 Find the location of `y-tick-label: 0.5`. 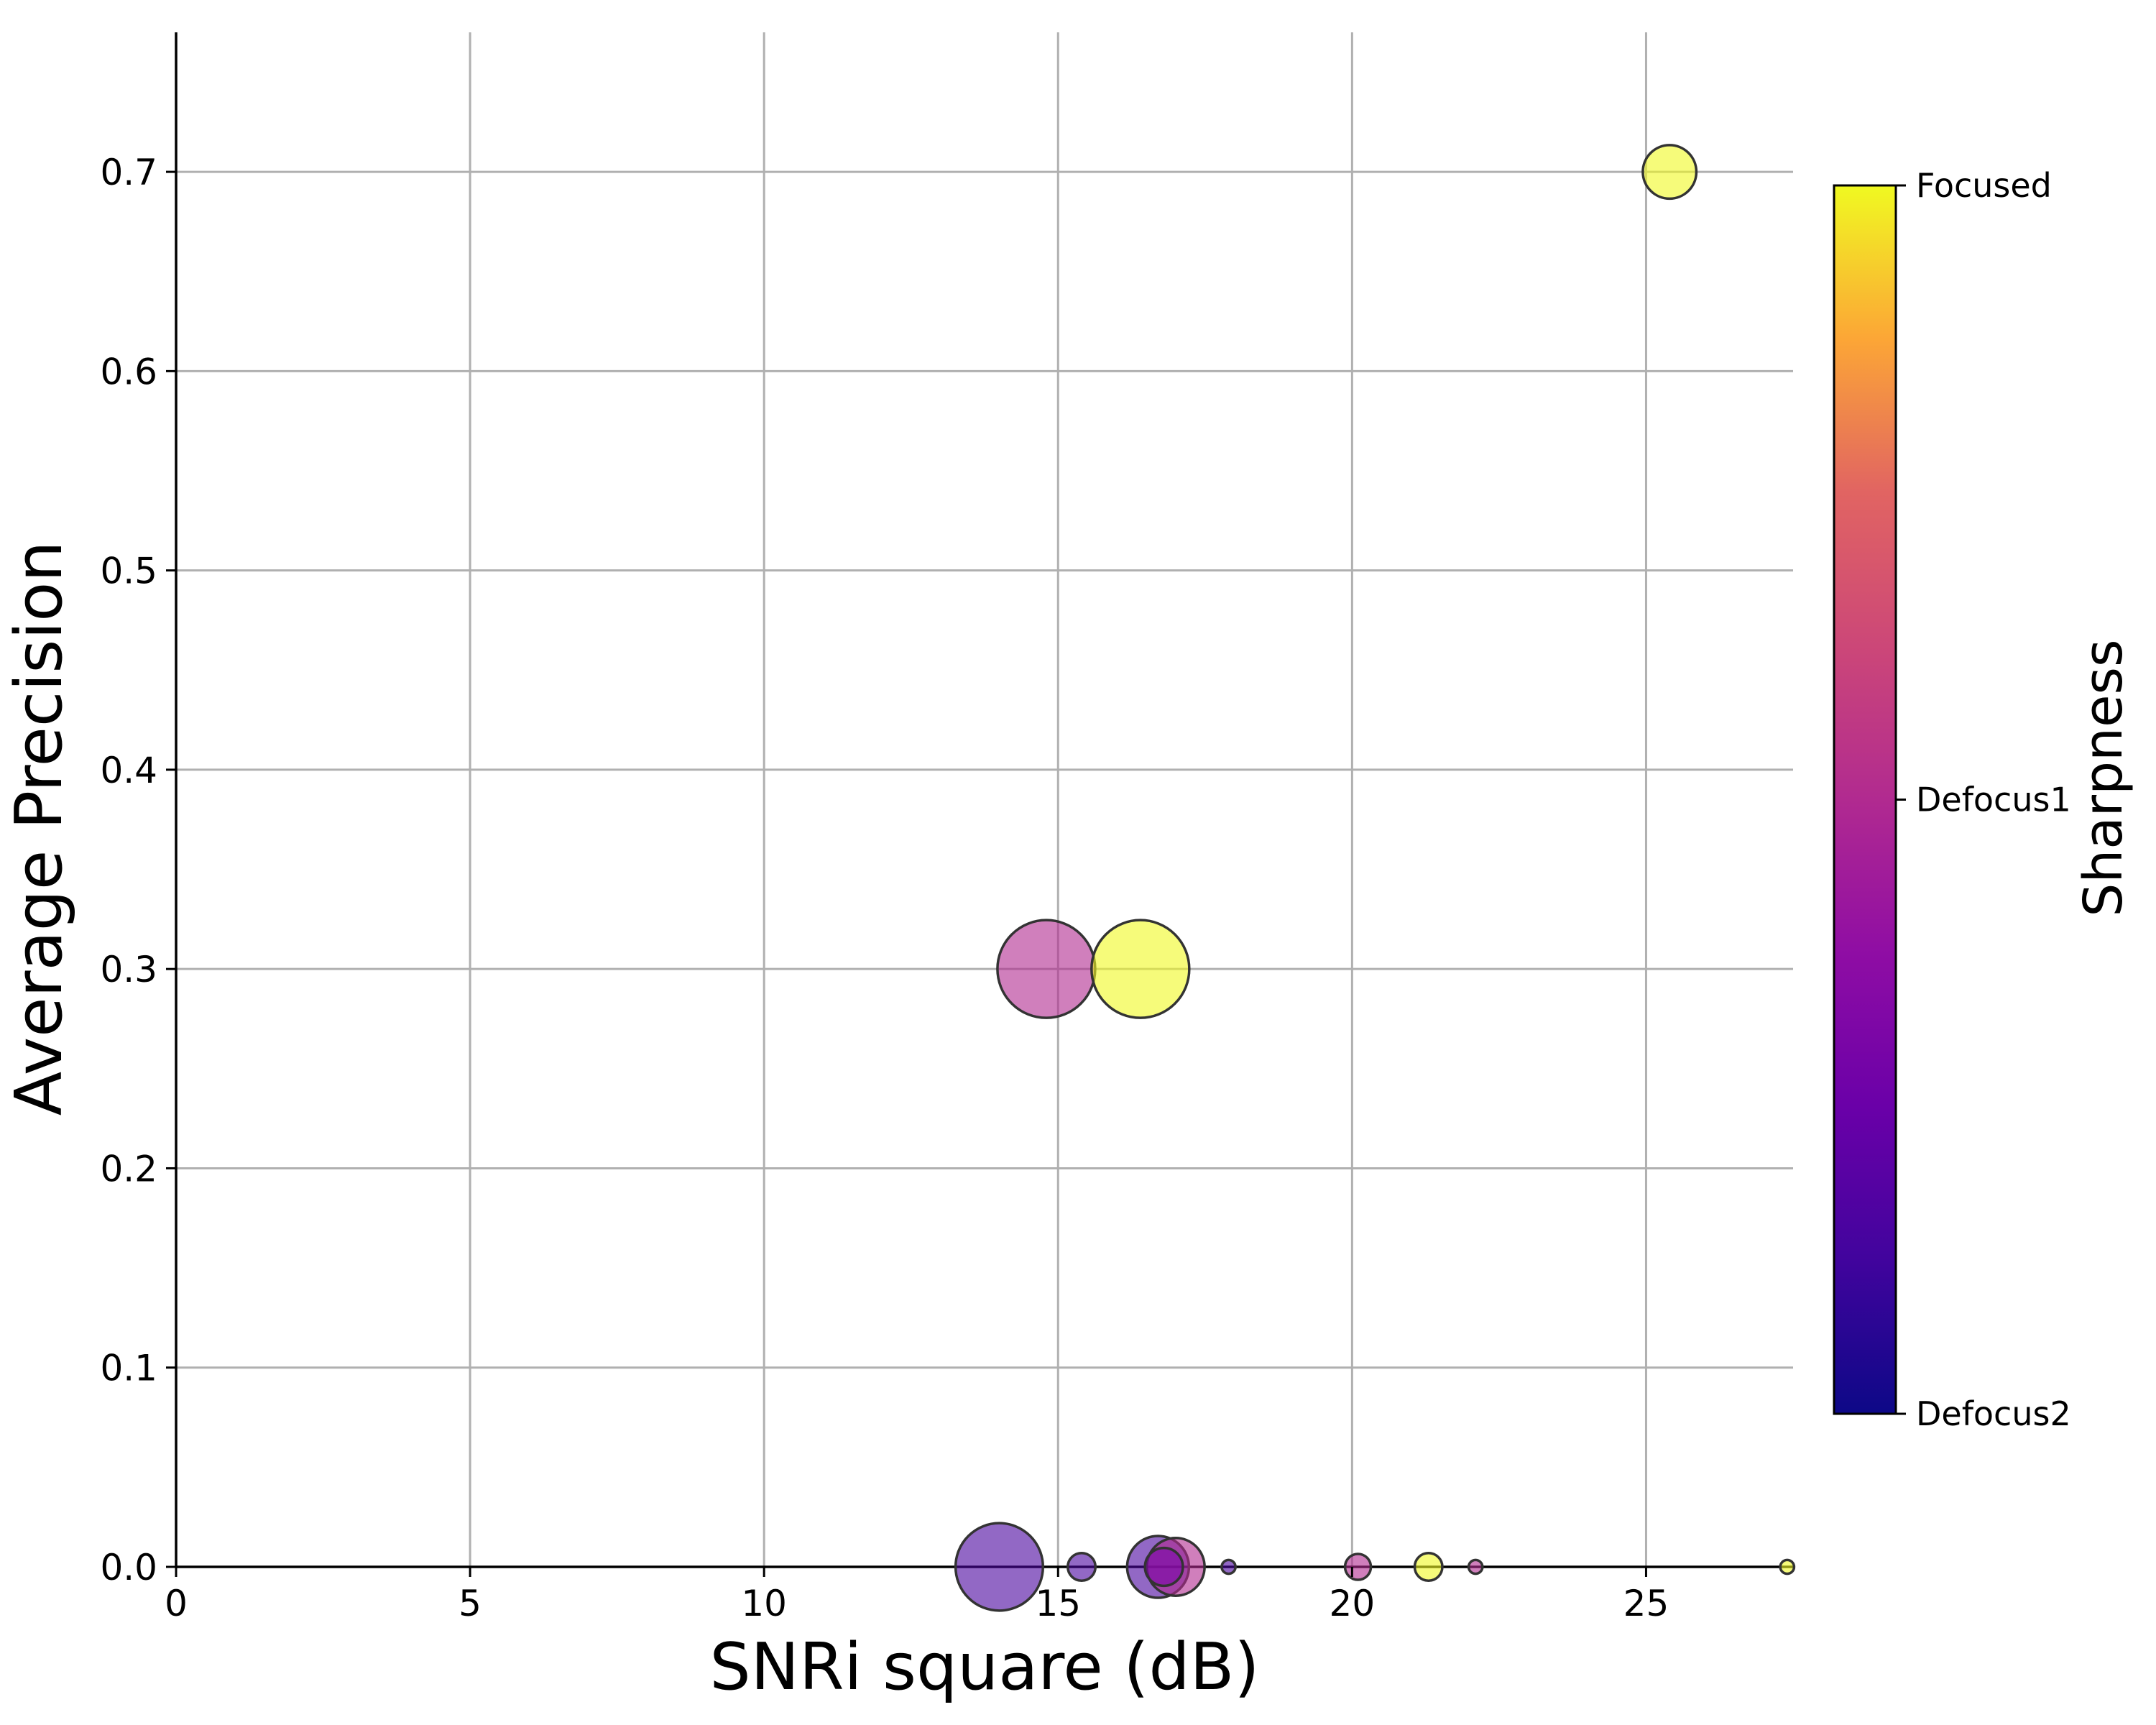

y-tick-label: 0.5 is located at coordinates (128, 571).